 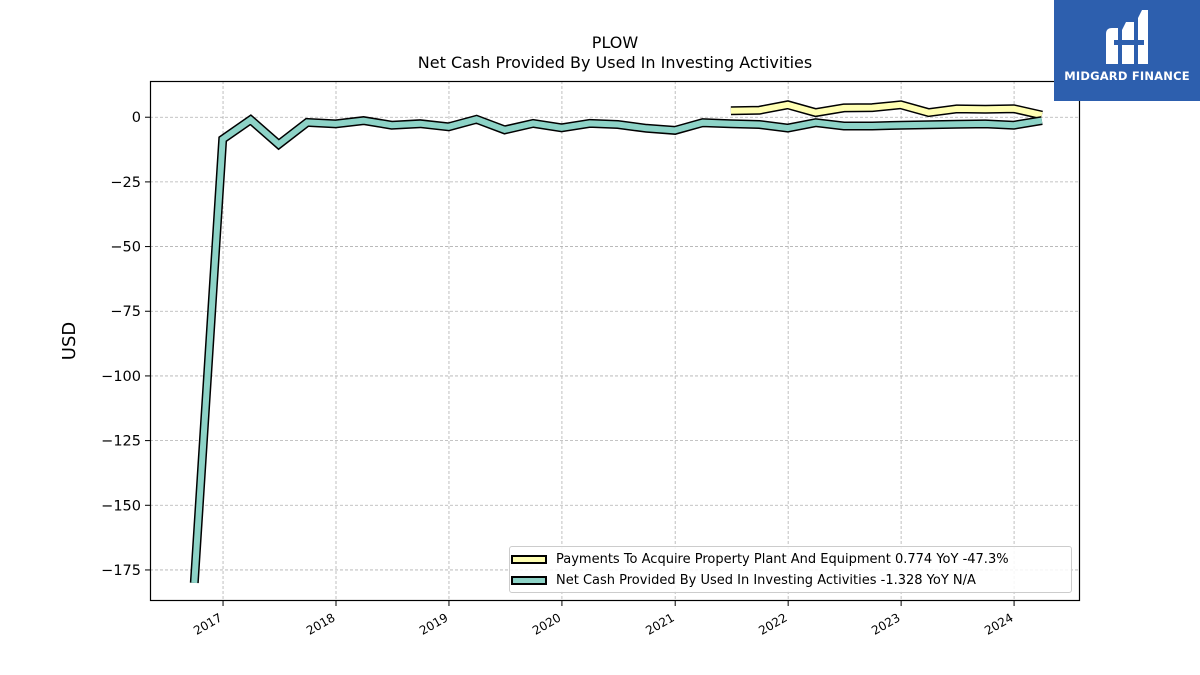 What do you see at coordinates (433, 623) in the screenshot?
I see `x-tick-label: 2019` at bounding box center [433, 623].